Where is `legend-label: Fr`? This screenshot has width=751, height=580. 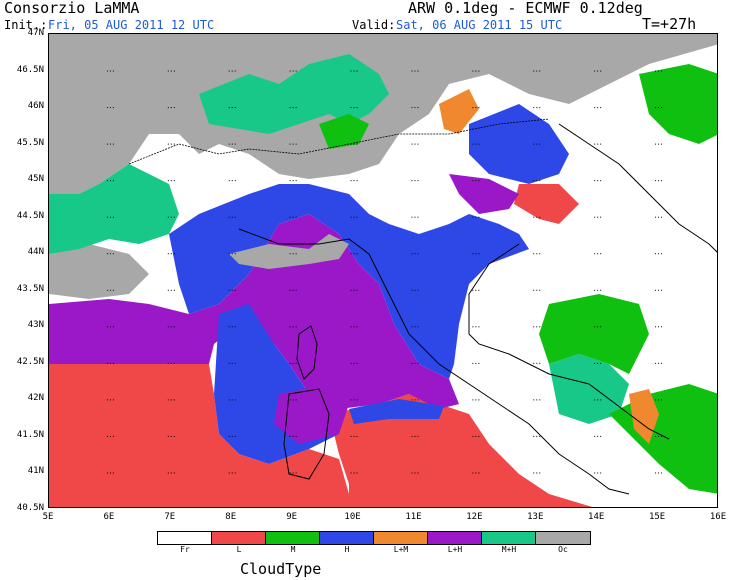 legend-label: Fr is located at coordinates (185, 549).